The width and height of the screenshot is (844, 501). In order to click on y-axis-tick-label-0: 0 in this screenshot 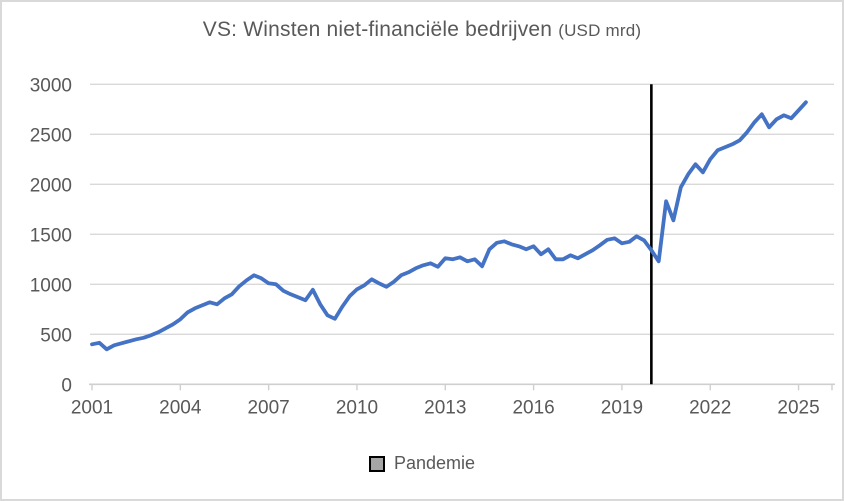, I will do `click(66, 385)`.